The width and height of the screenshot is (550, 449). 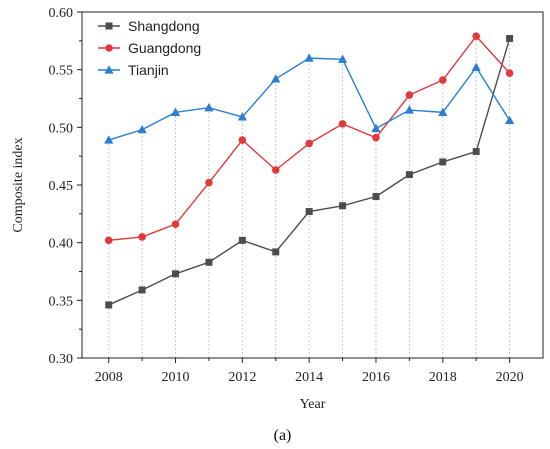 What do you see at coordinates (164, 48) in the screenshot?
I see `legend-label: Guangdong` at bounding box center [164, 48].